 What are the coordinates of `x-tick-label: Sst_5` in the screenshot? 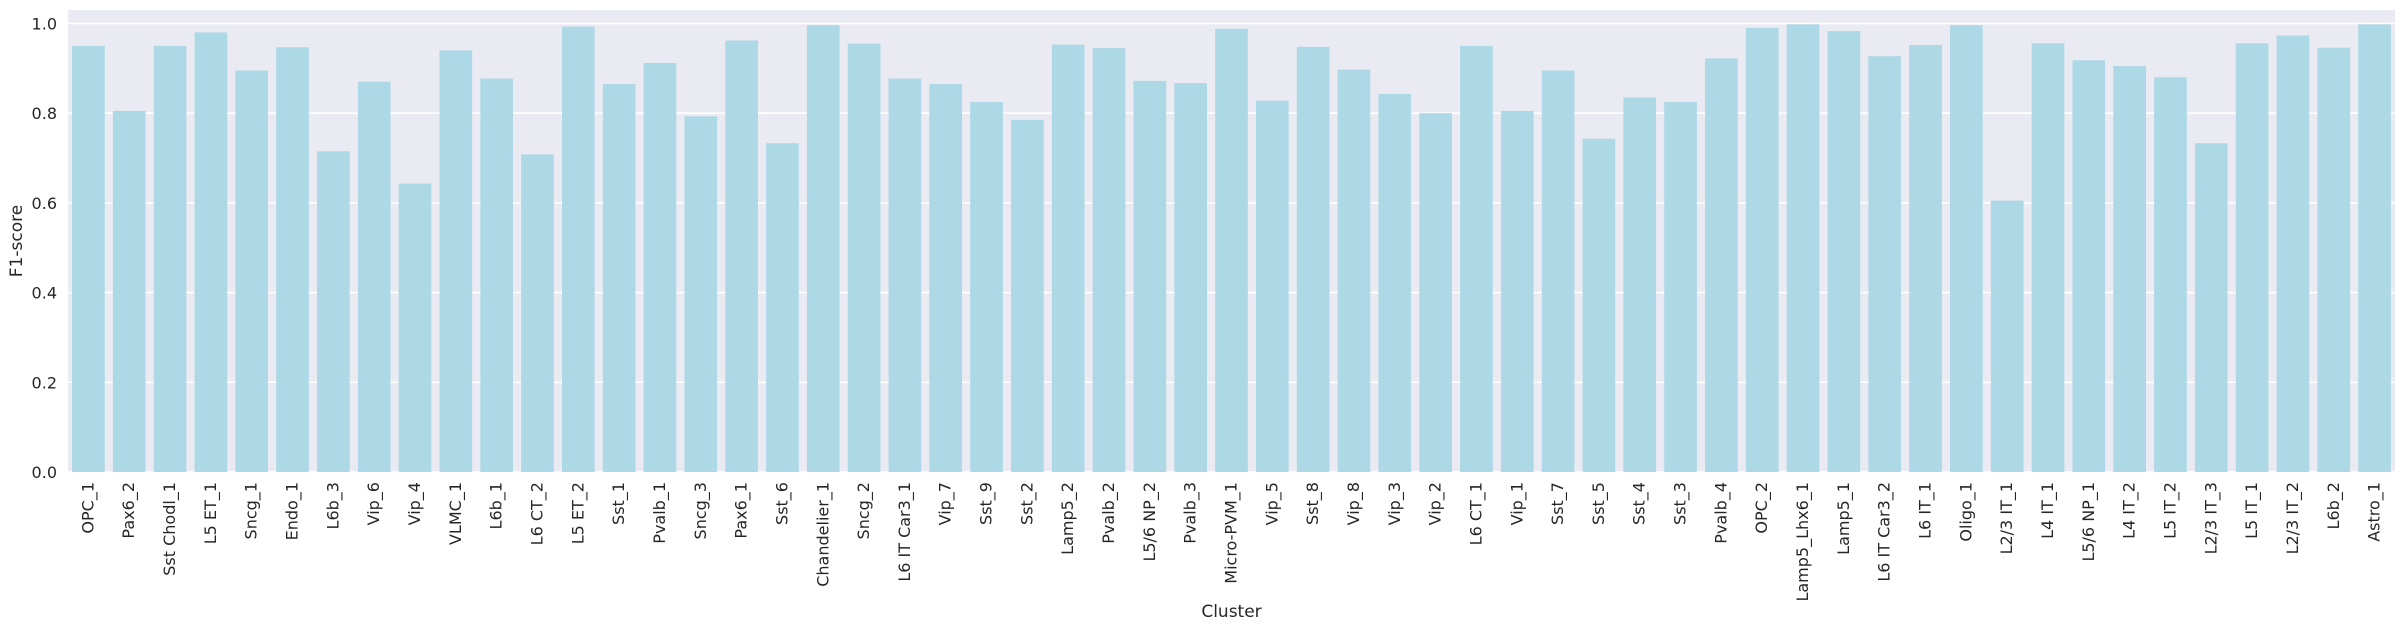 It's located at (1599, 503).